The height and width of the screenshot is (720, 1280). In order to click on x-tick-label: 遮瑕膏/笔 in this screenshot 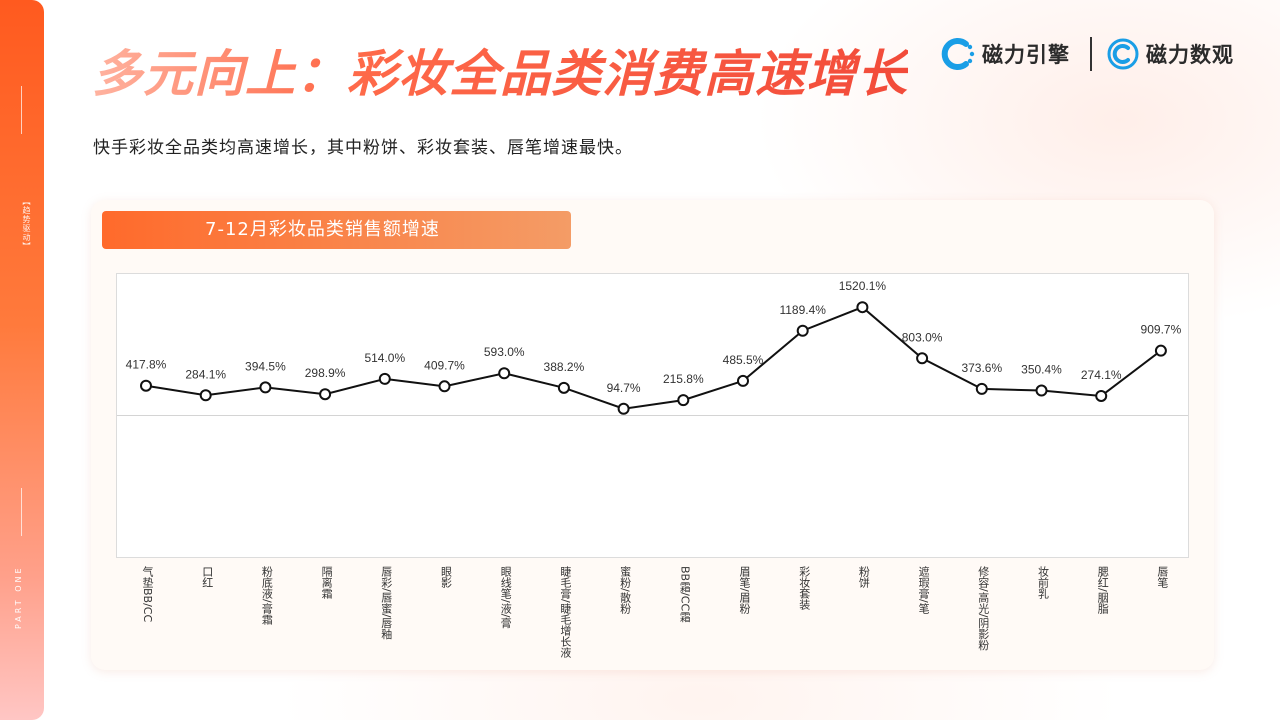, I will do `click(924, 590)`.